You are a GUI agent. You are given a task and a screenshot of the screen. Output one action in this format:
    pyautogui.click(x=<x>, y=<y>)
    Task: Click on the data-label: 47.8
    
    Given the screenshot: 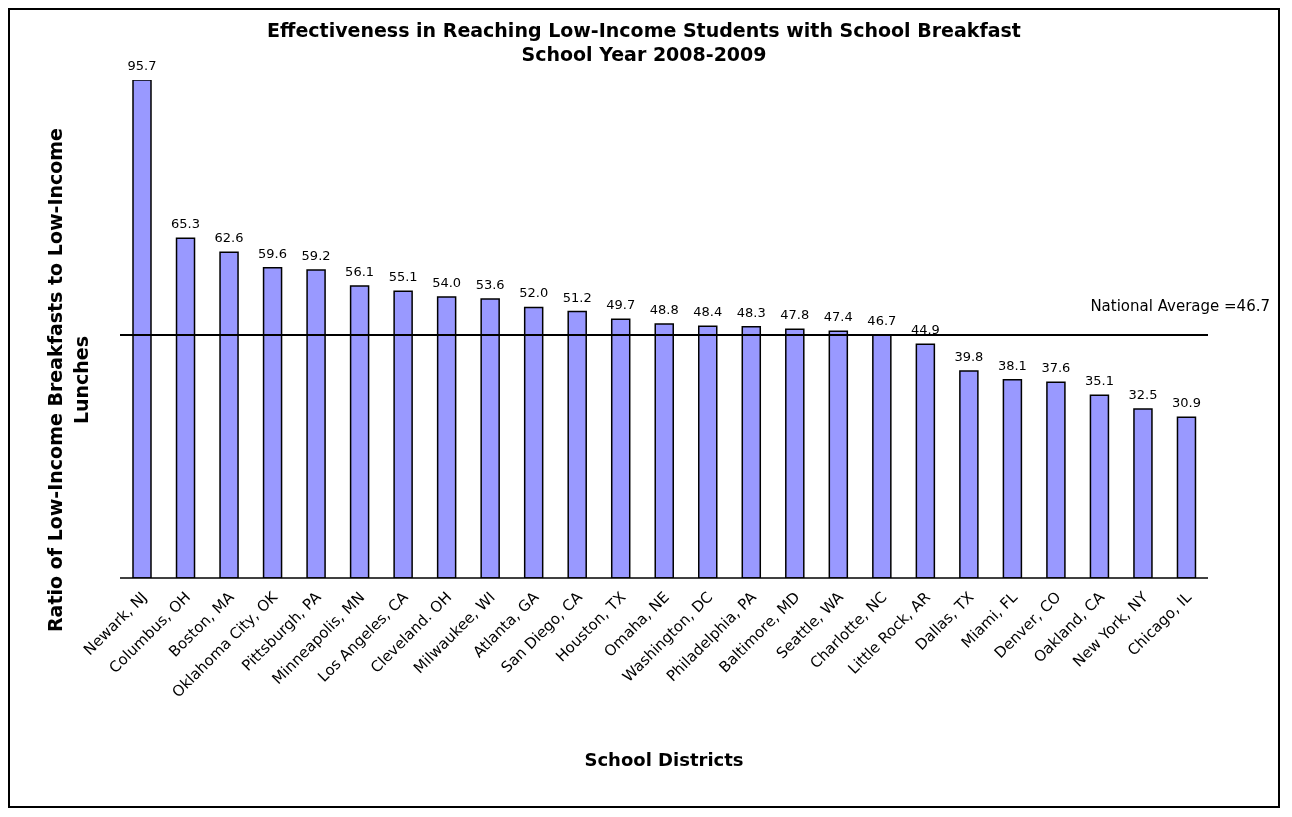 What is the action you would take?
    pyautogui.click(x=795, y=315)
    